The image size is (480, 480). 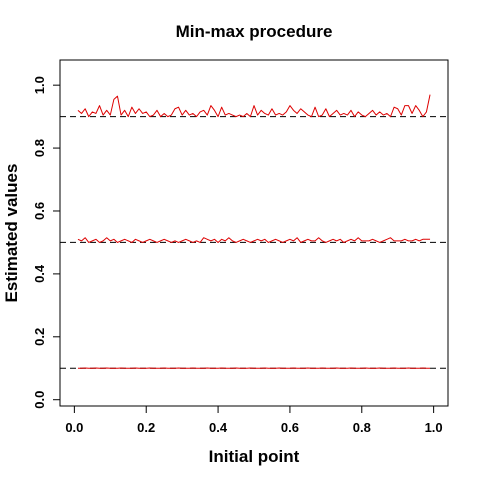 I want to click on x-tick-label-4: 0.8, so click(x=362, y=427).